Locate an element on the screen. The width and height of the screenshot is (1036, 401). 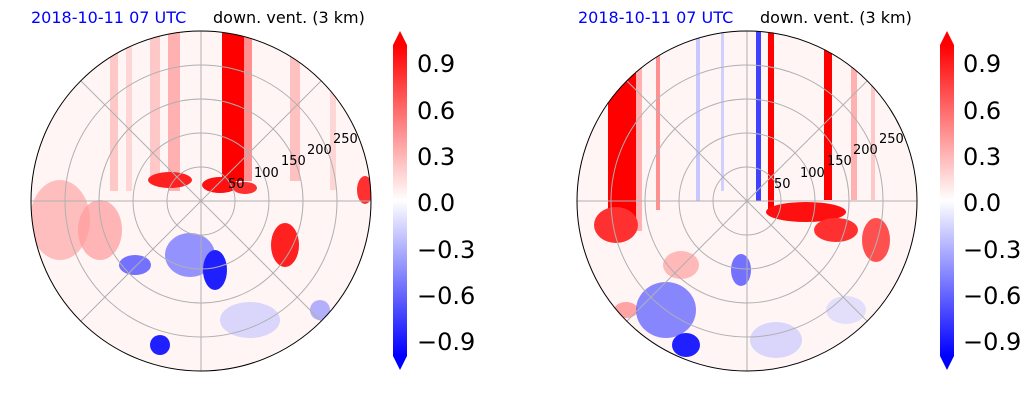
colorbar-left: 0.9 0.6 0.3 0.0 −0.3 −0.6 −0.9 is located at coordinates (434, 200).